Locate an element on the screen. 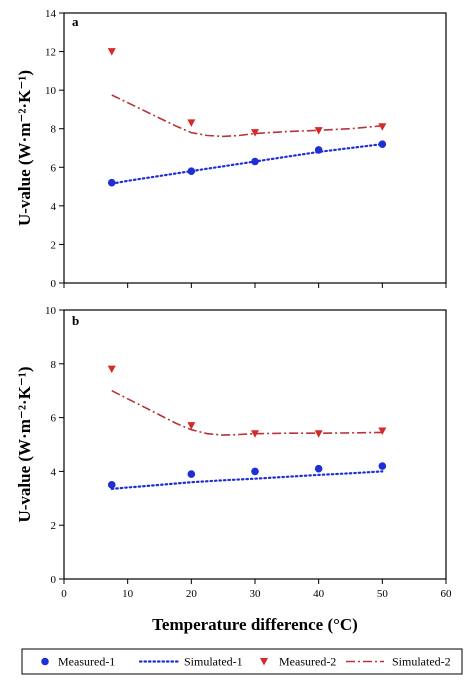 The height and width of the screenshot is (681, 469). panel-b-y-axis-title: U-value (W·m⁻²·K⁻¹) is located at coordinates (24, 444).